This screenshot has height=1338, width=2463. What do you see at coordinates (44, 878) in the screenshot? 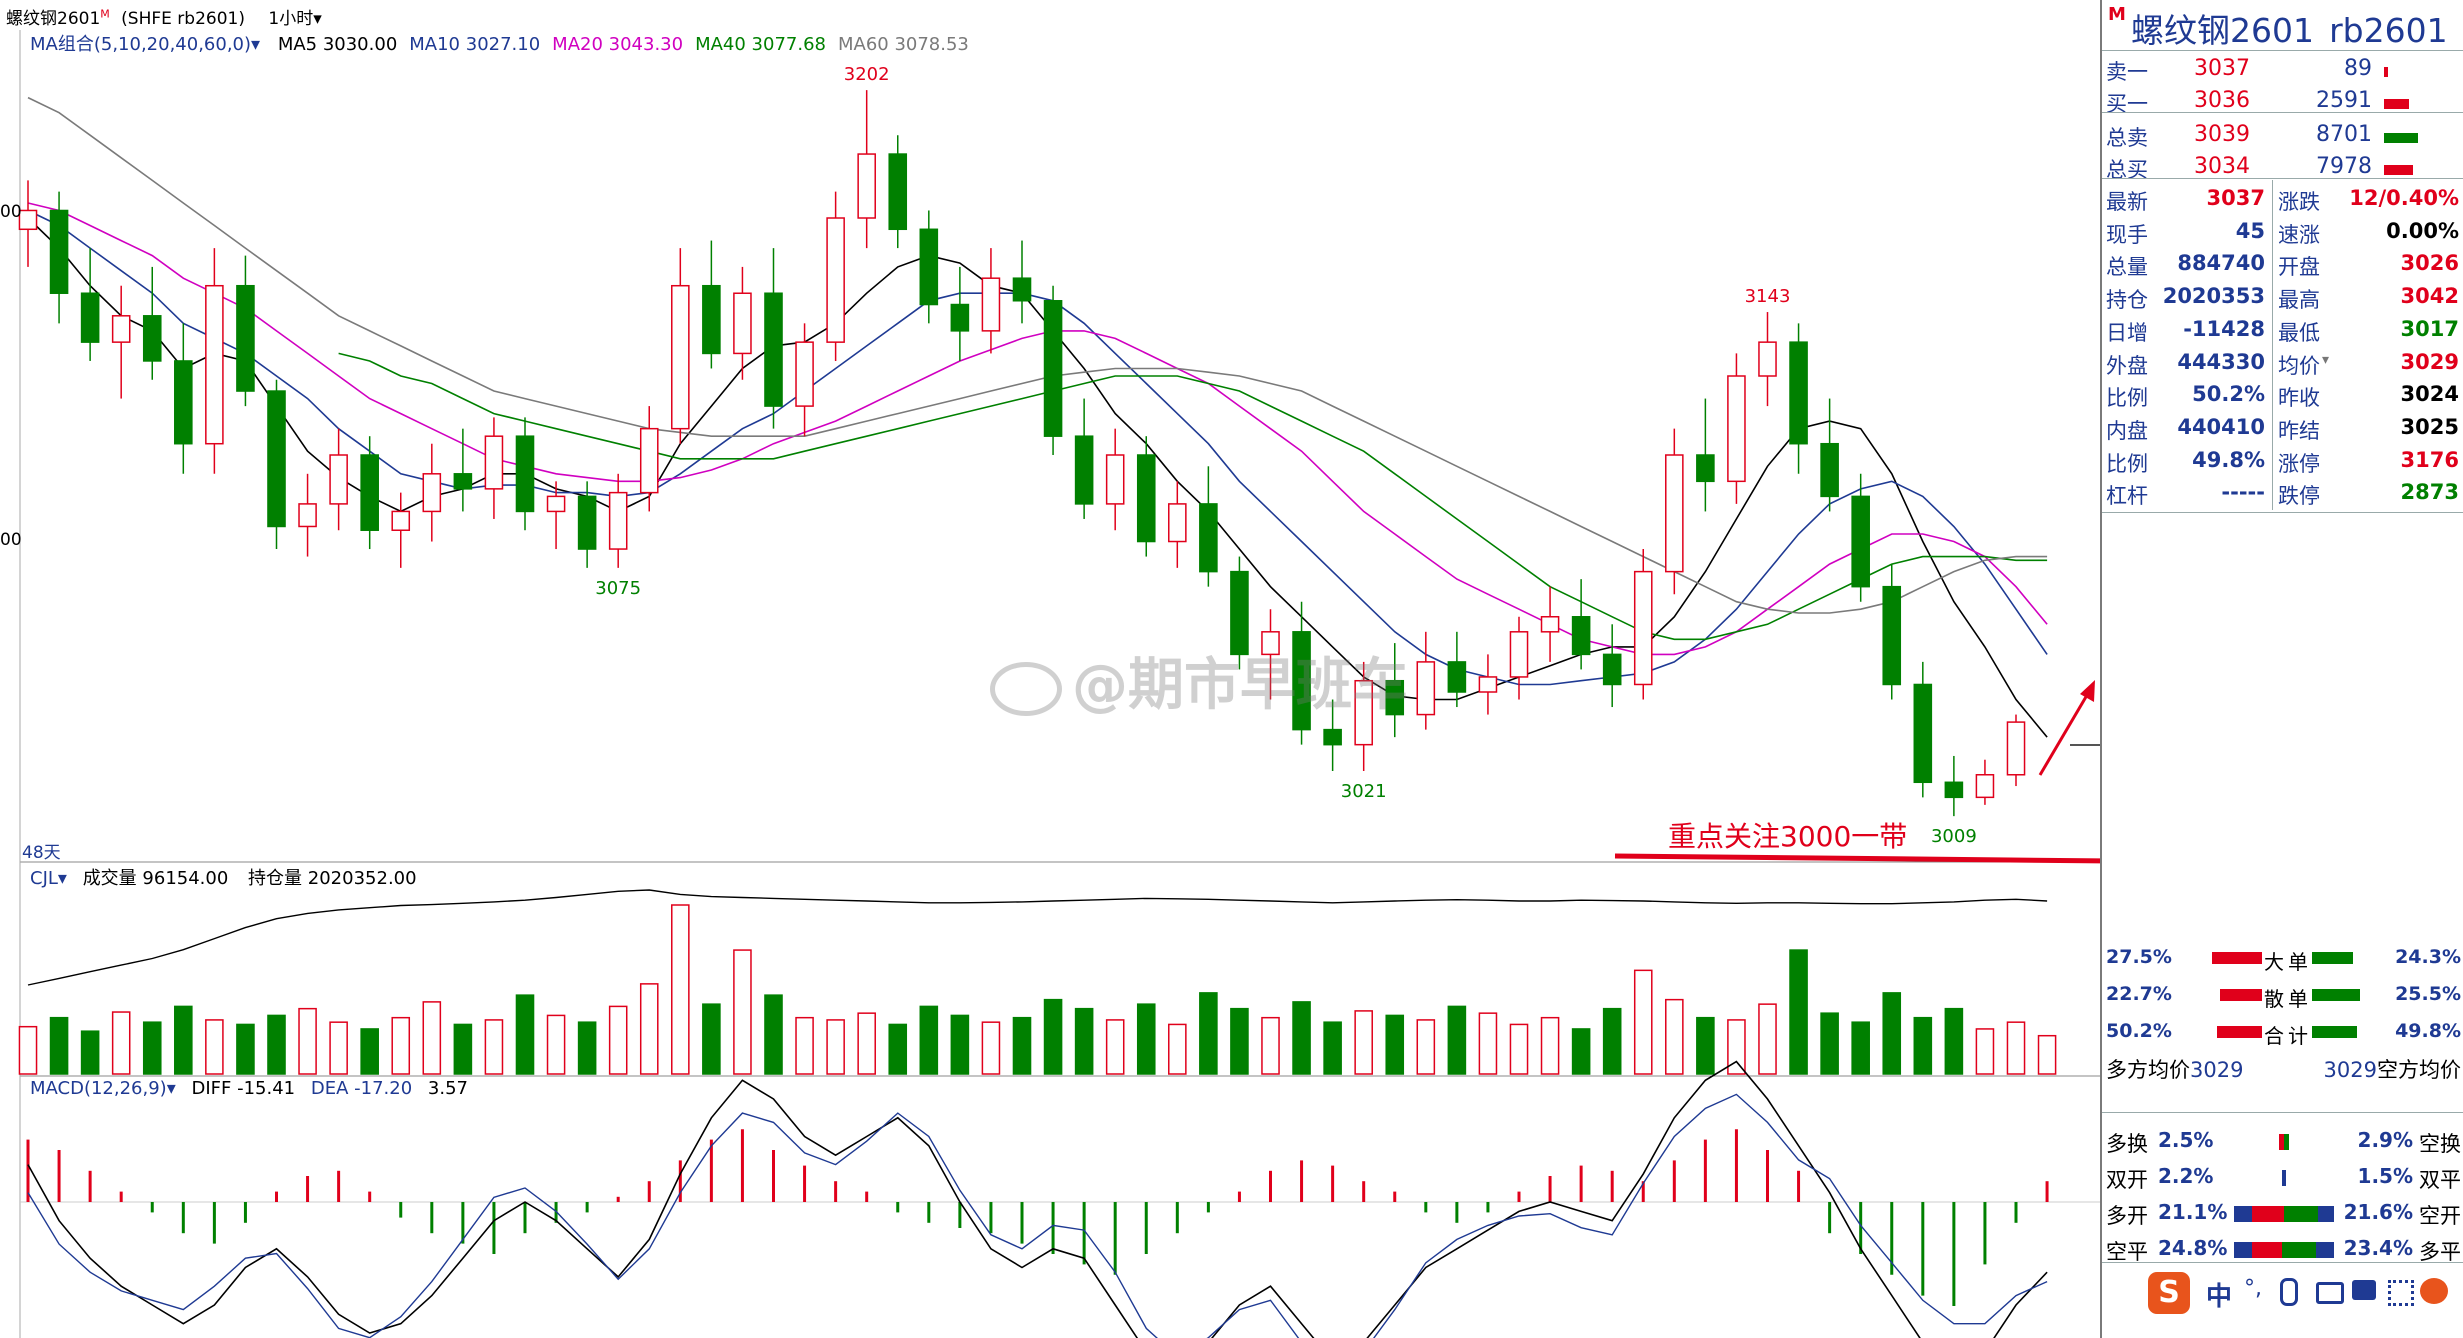
I see `volume-indicator-selector: CJL` at bounding box center [44, 878].